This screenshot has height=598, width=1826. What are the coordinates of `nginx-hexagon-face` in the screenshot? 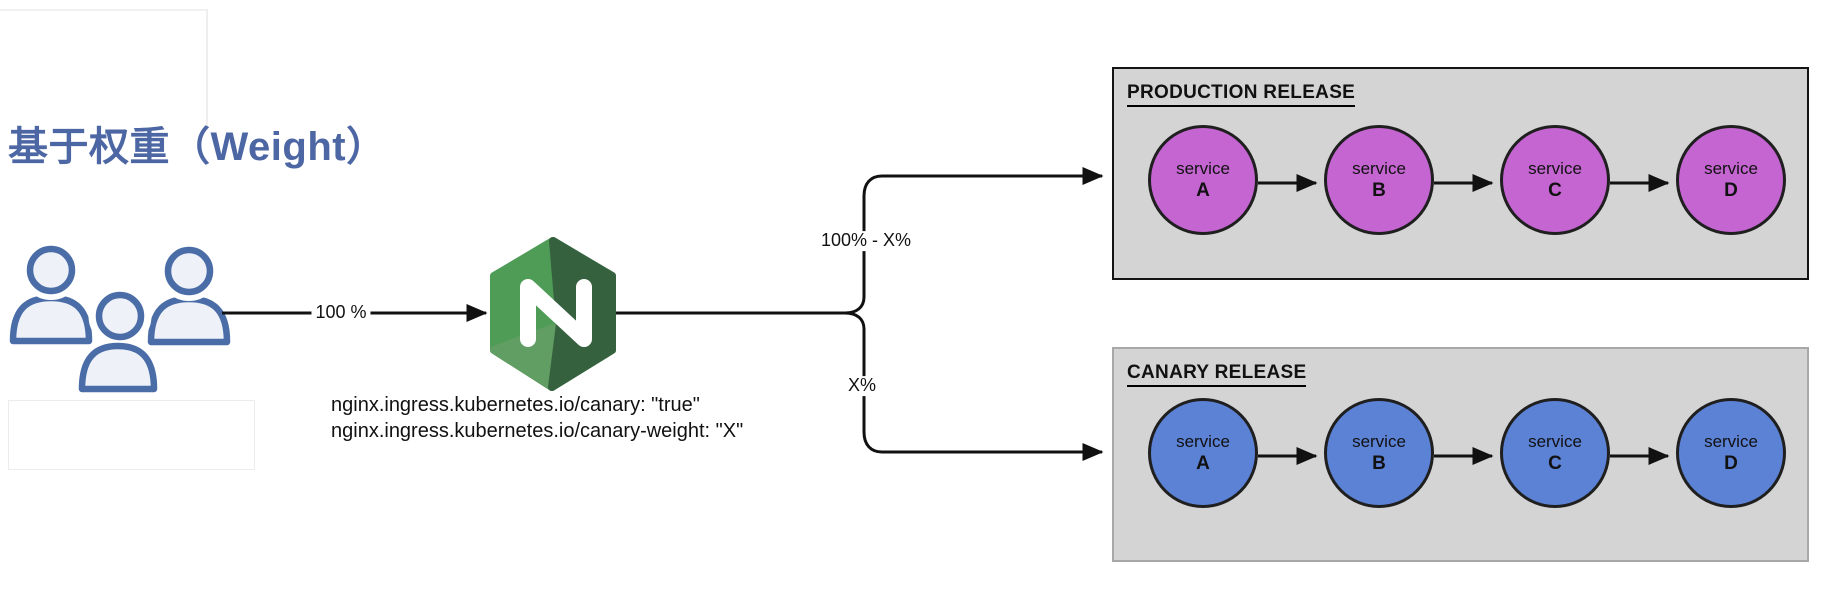 It's located at (553, 314).